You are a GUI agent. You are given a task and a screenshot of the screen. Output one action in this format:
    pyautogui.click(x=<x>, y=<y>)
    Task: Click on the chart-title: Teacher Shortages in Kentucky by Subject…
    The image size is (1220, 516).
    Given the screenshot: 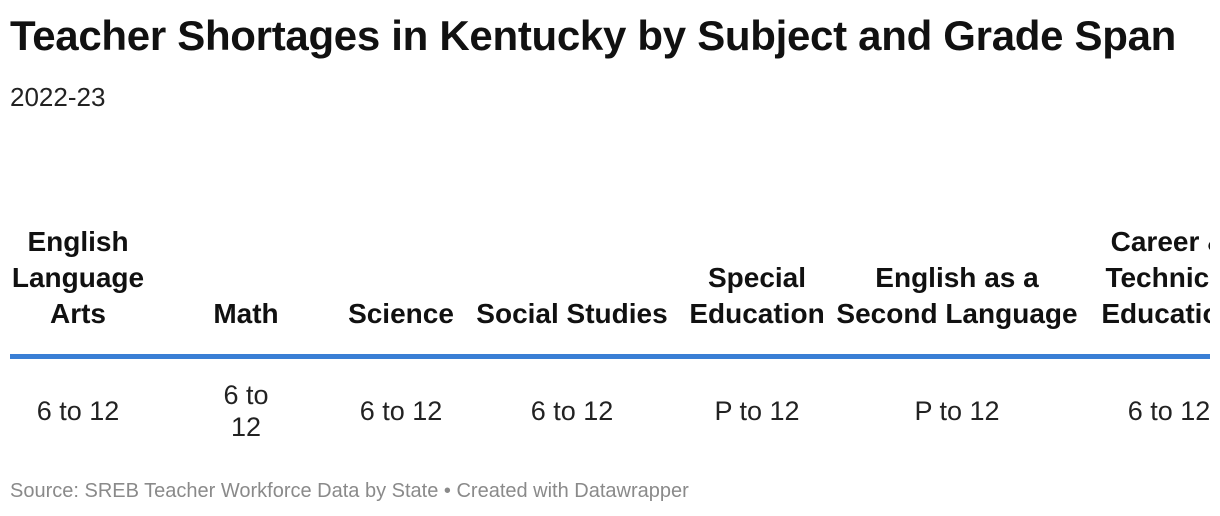 What is the action you would take?
    pyautogui.click(x=593, y=35)
    